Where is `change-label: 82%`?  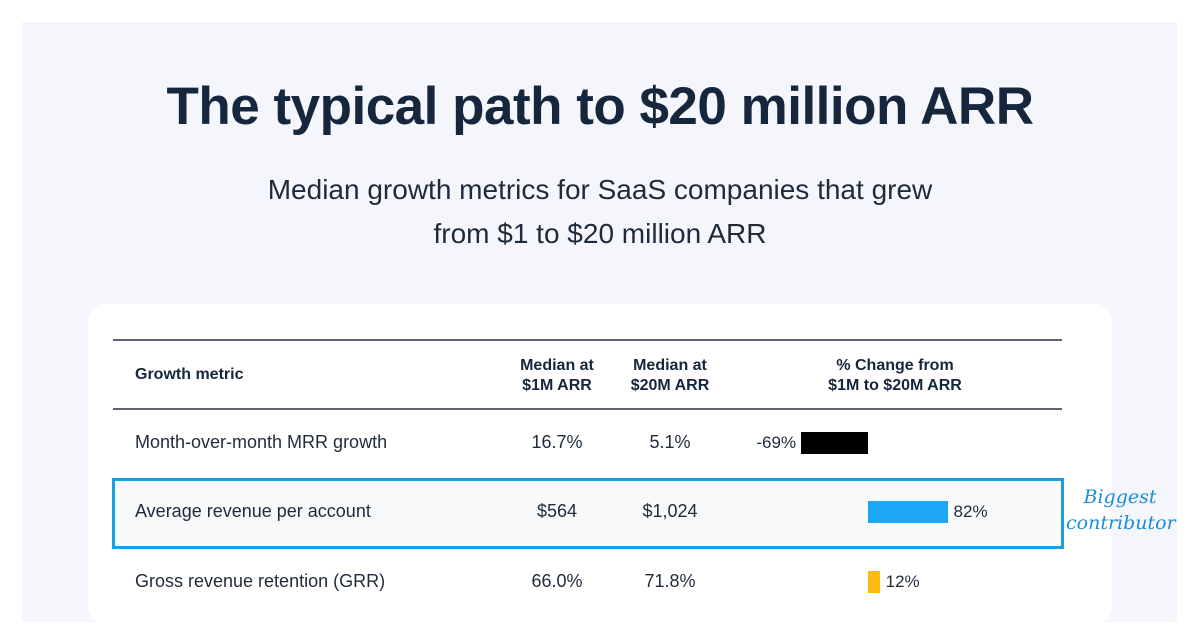 change-label: 82% is located at coordinates (970, 511).